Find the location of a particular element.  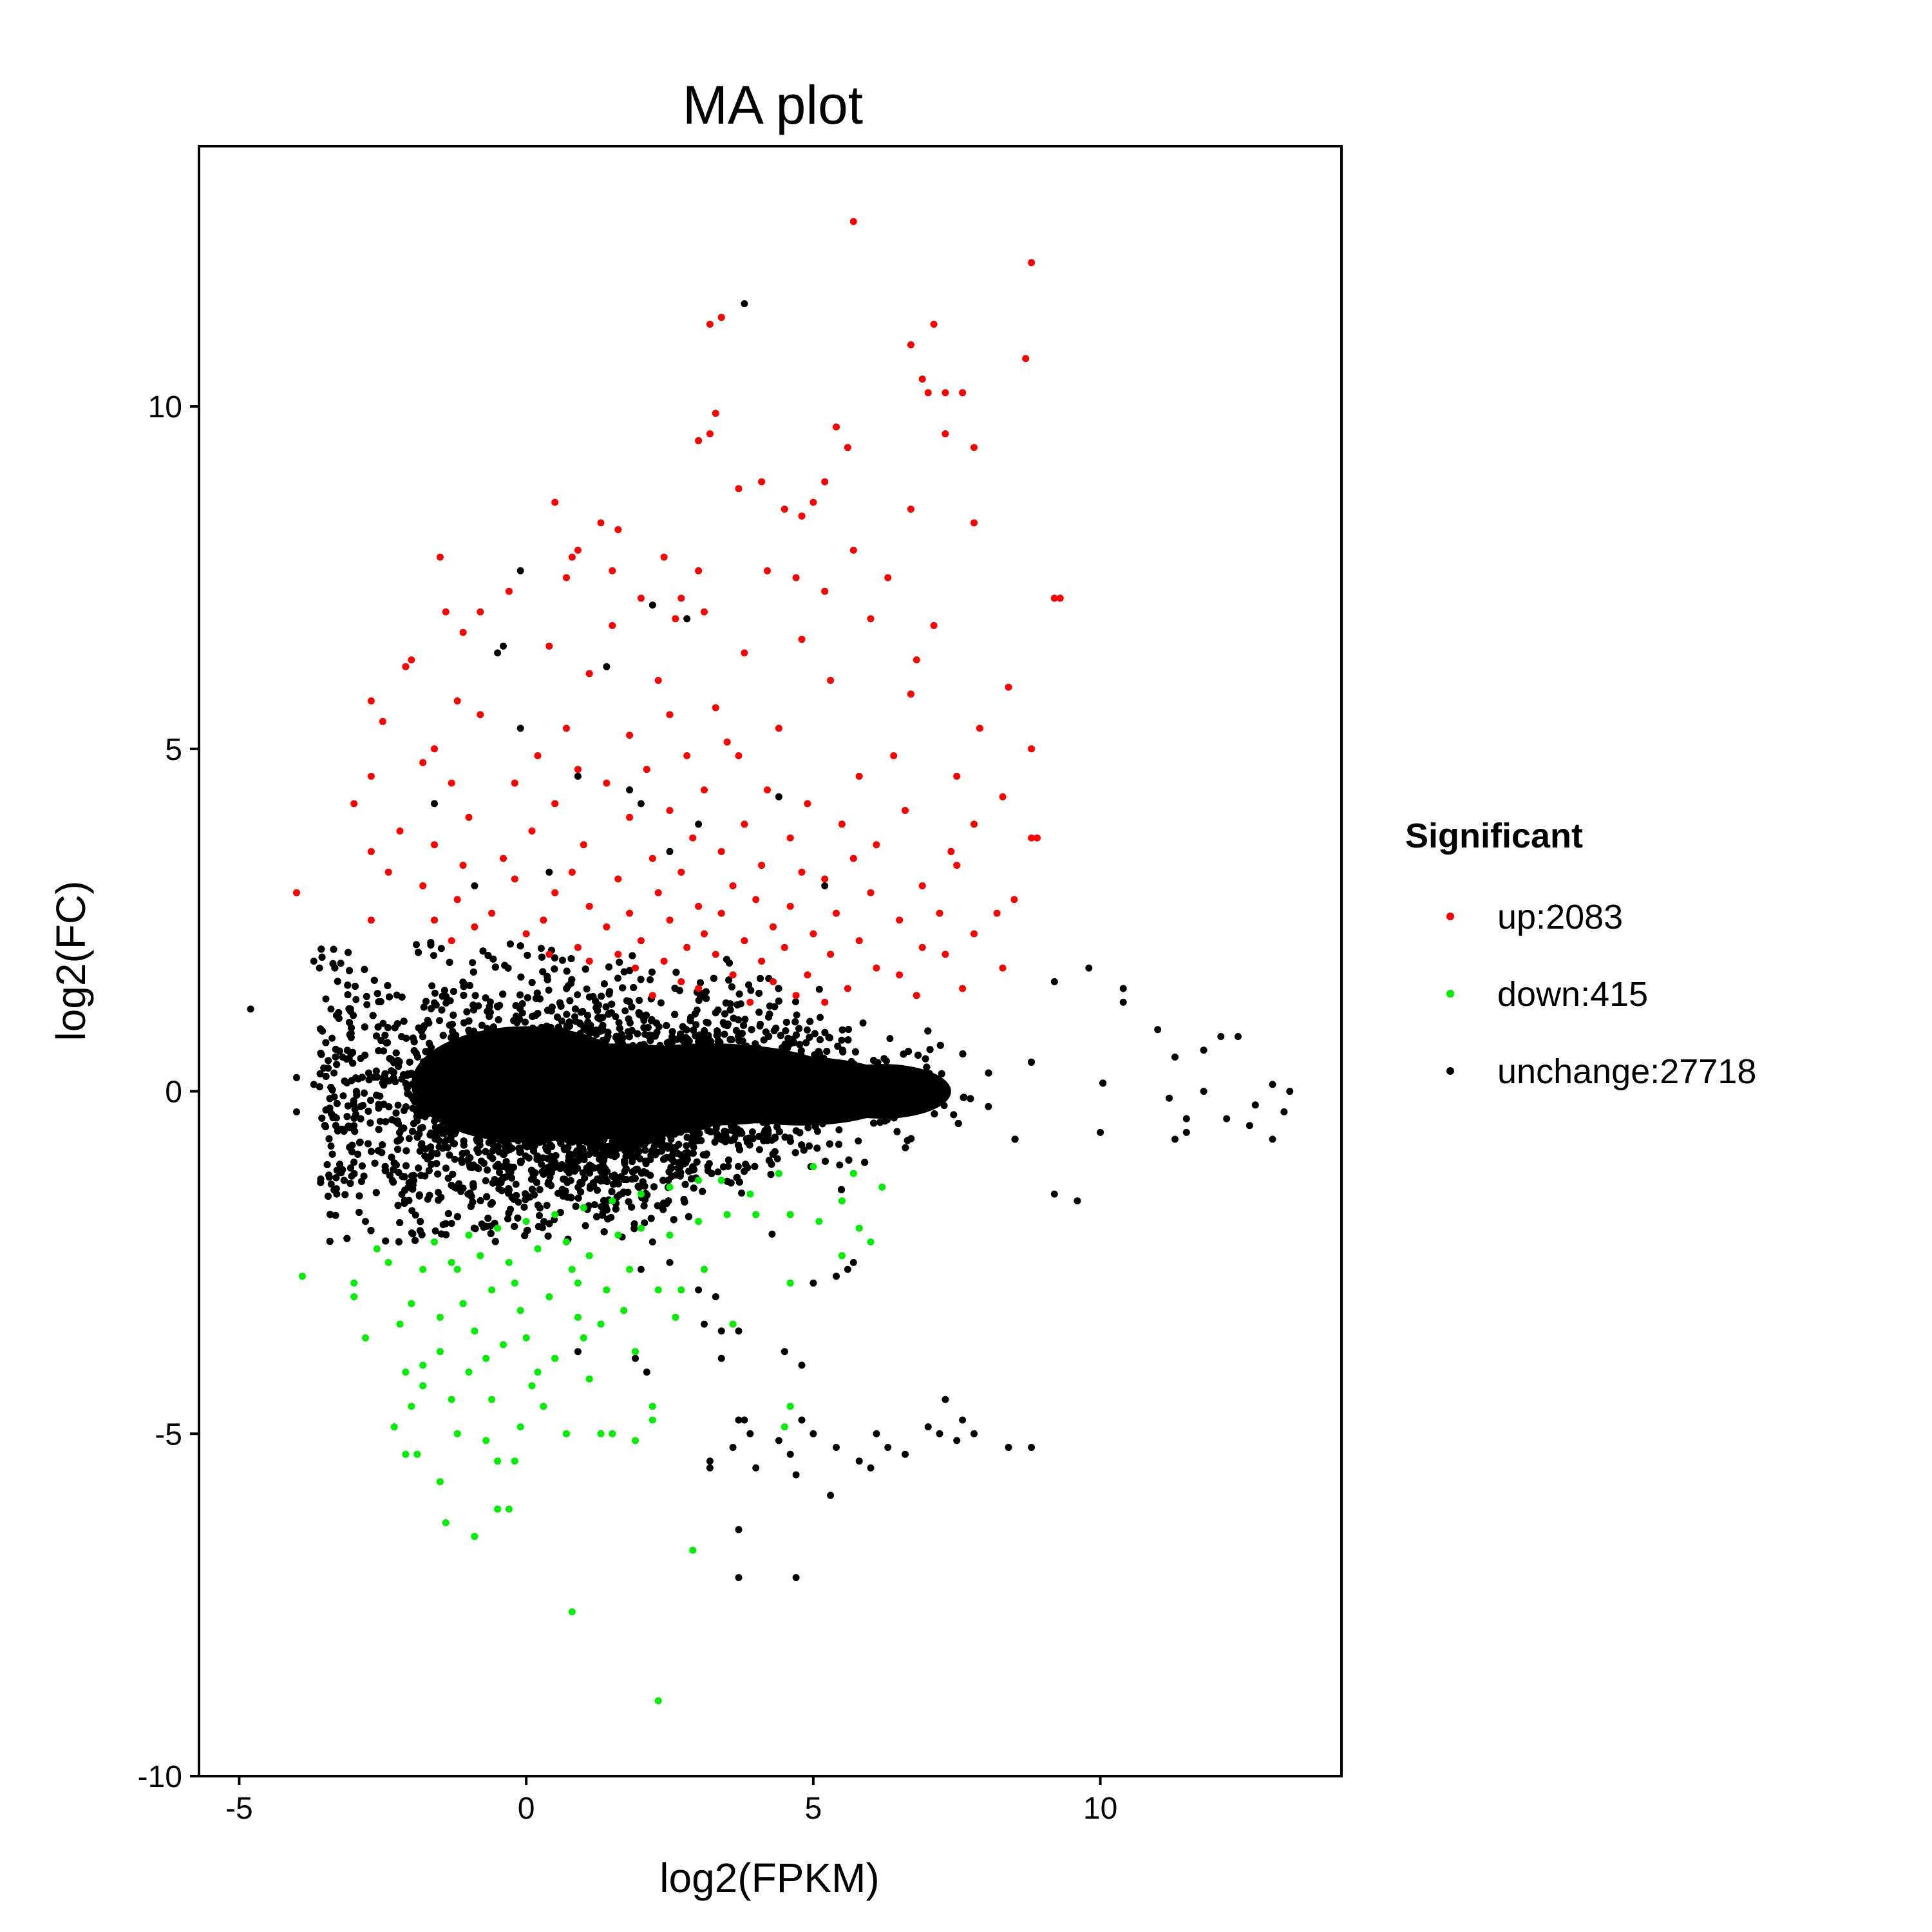

chart-title: MA plot is located at coordinates (773, 105).